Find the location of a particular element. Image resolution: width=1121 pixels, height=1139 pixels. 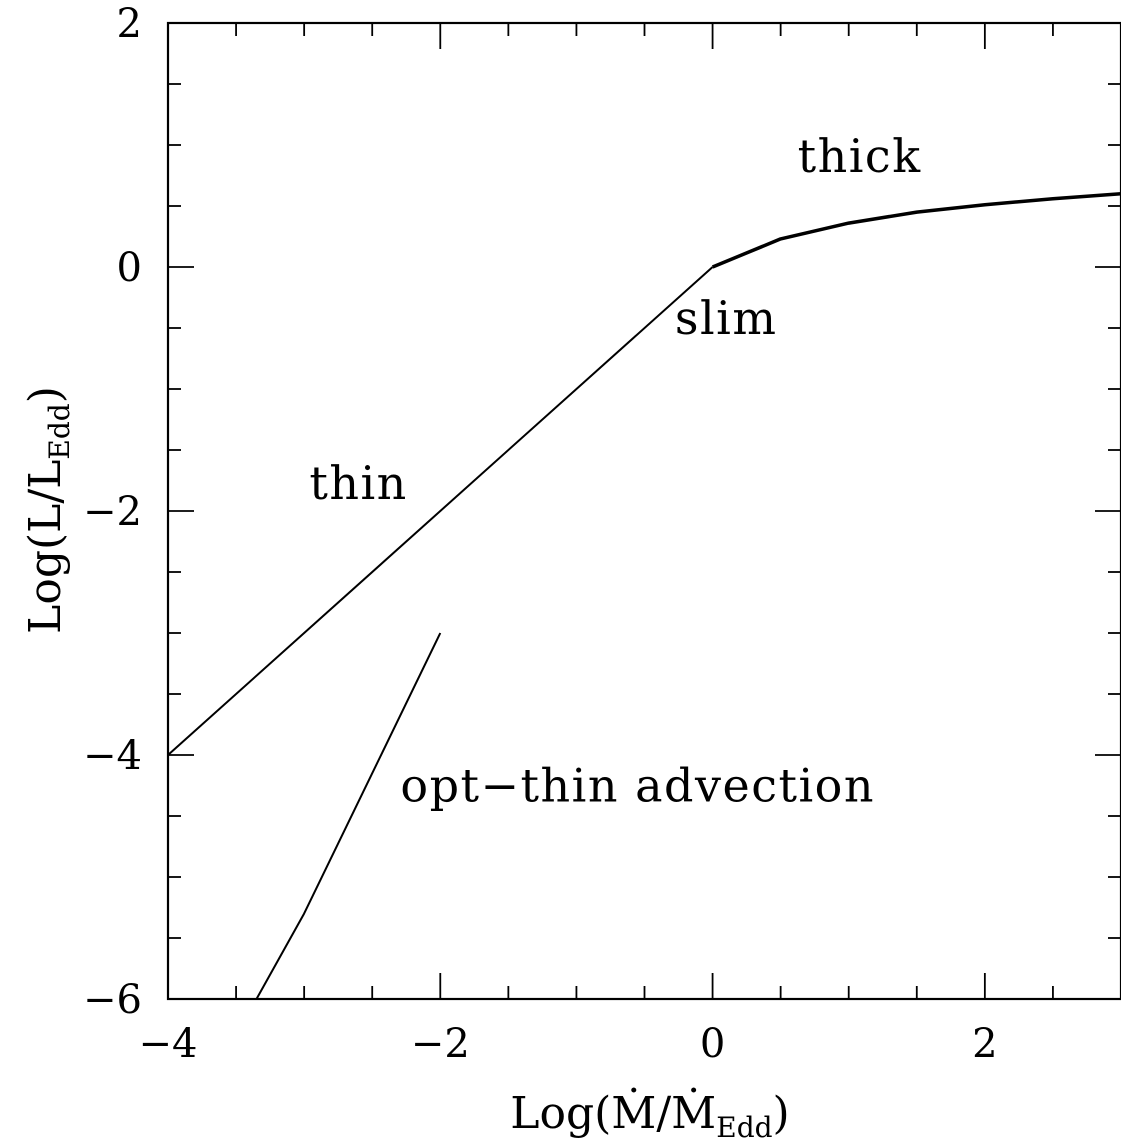

y-tick-label: −6 is located at coordinates (112, 1000).